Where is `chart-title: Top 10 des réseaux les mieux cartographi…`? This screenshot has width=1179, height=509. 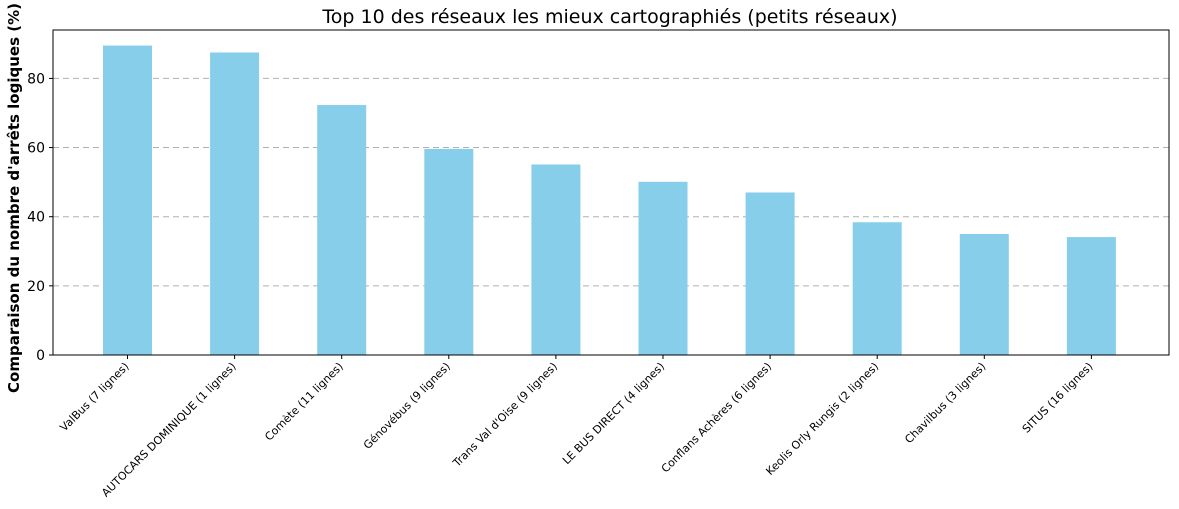 chart-title: Top 10 des réseaux les mieux cartographi… is located at coordinates (609, 17).